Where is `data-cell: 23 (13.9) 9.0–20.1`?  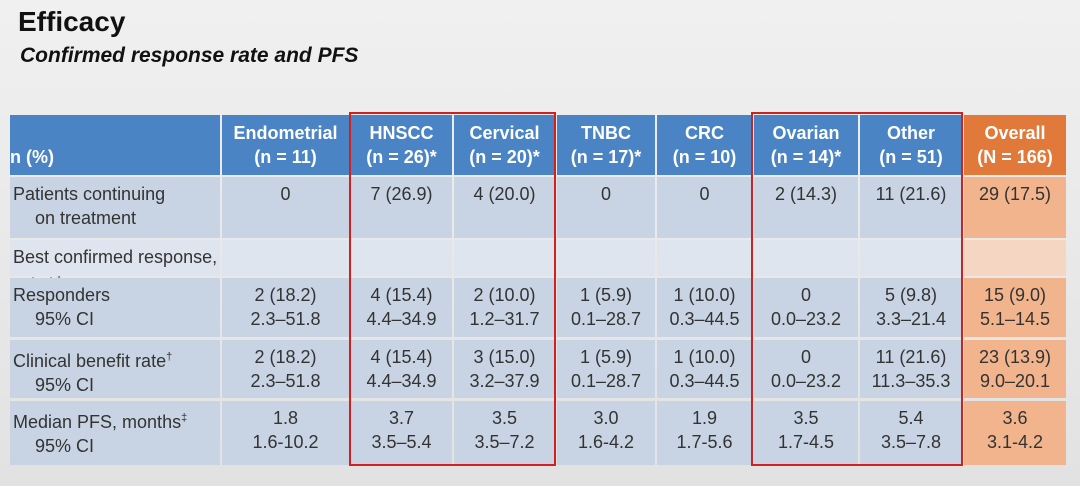 data-cell: 23 (13.9) 9.0–20.1 is located at coordinates (1015, 369).